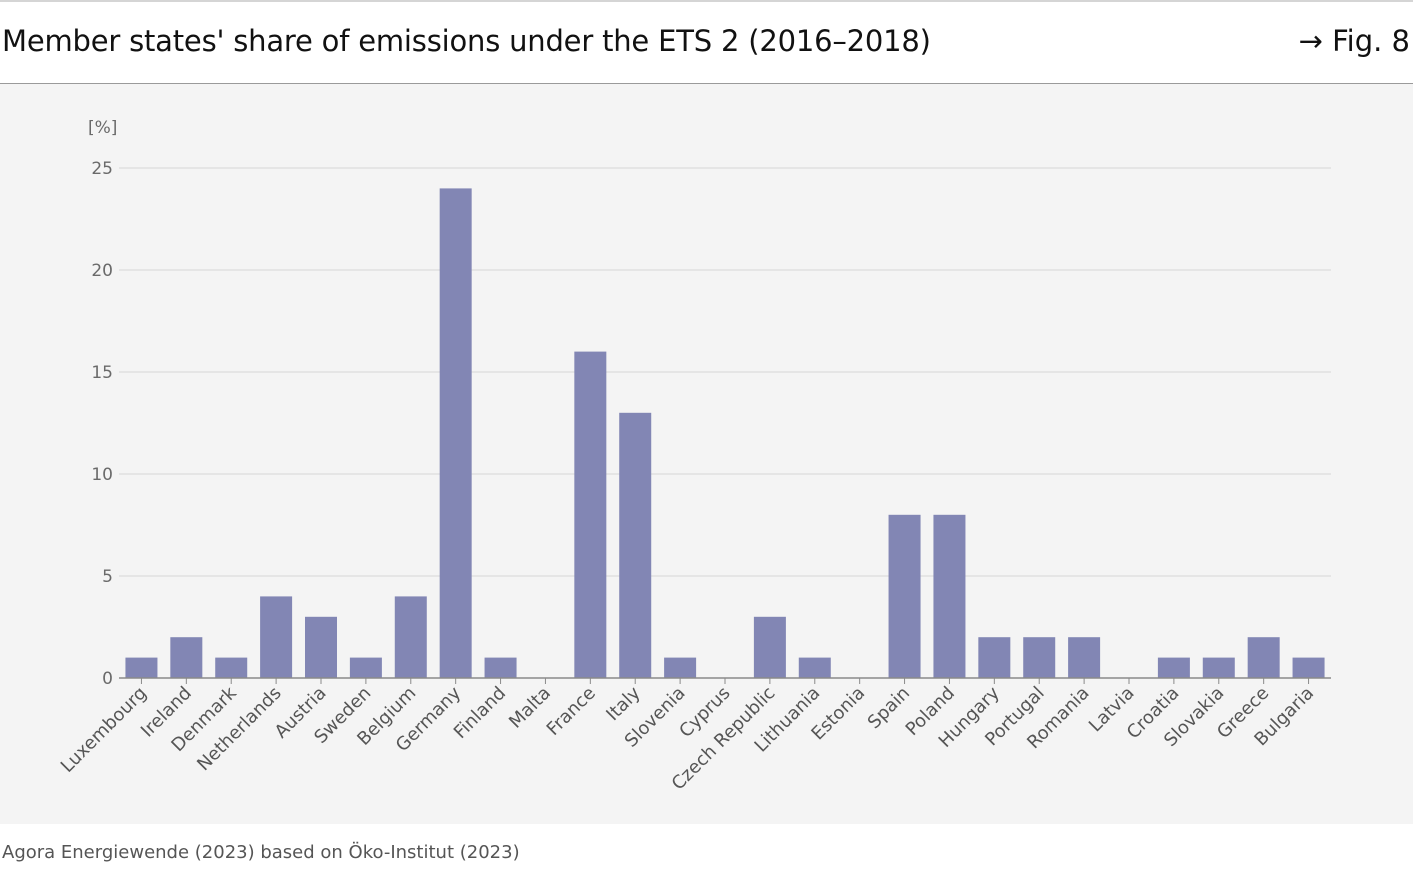 The width and height of the screenshot is (1413, 879). Describe the element at coordinates (706, 83) in the screenshot. I see `title-rule` at that location.